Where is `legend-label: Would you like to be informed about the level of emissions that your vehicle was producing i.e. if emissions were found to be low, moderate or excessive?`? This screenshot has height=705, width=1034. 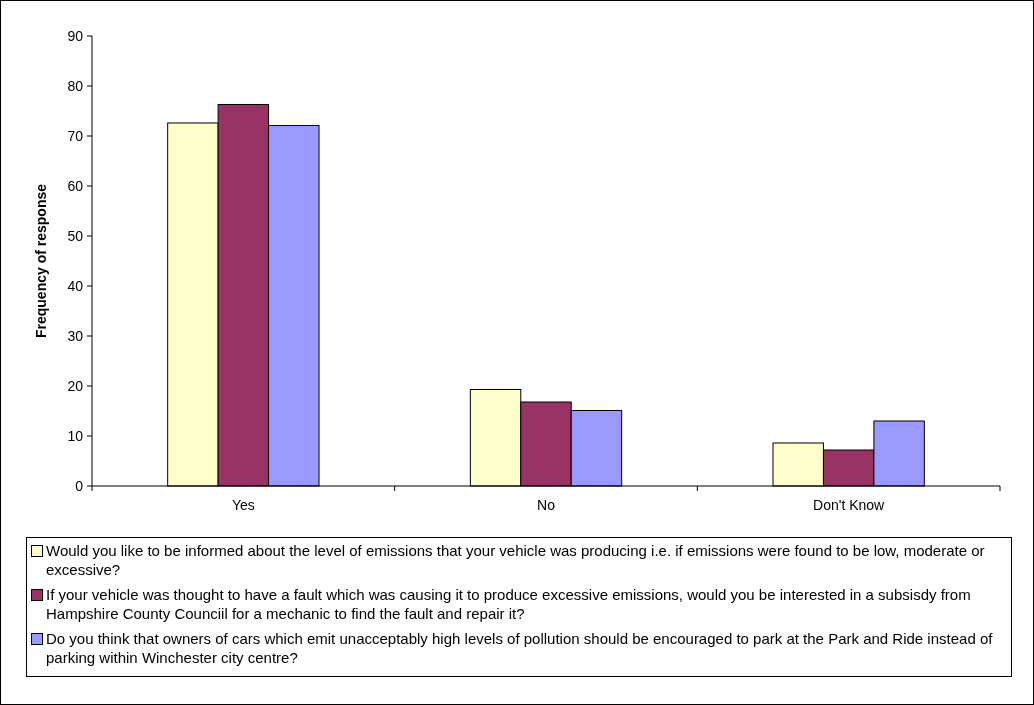
legend-label: Would you like to be informed about the level of emissions that your vehicle was producing i.e. if emissions were found to be low, moderate or excessive? is located at coordinates (516, 560).